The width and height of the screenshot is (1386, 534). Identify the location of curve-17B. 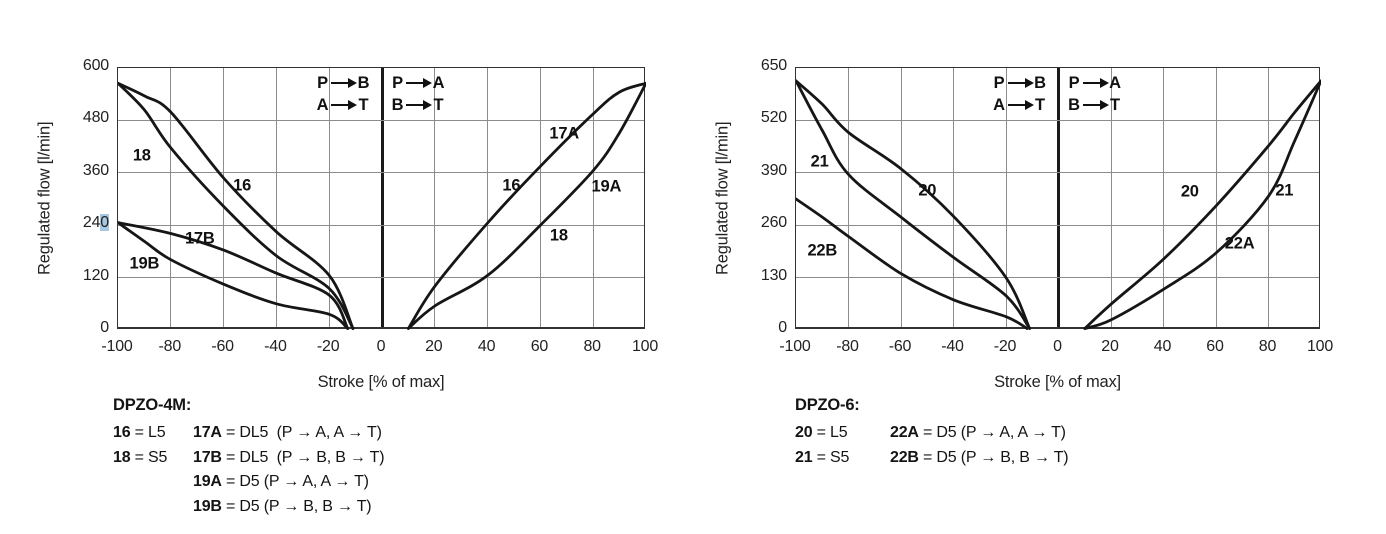
(234, 275).